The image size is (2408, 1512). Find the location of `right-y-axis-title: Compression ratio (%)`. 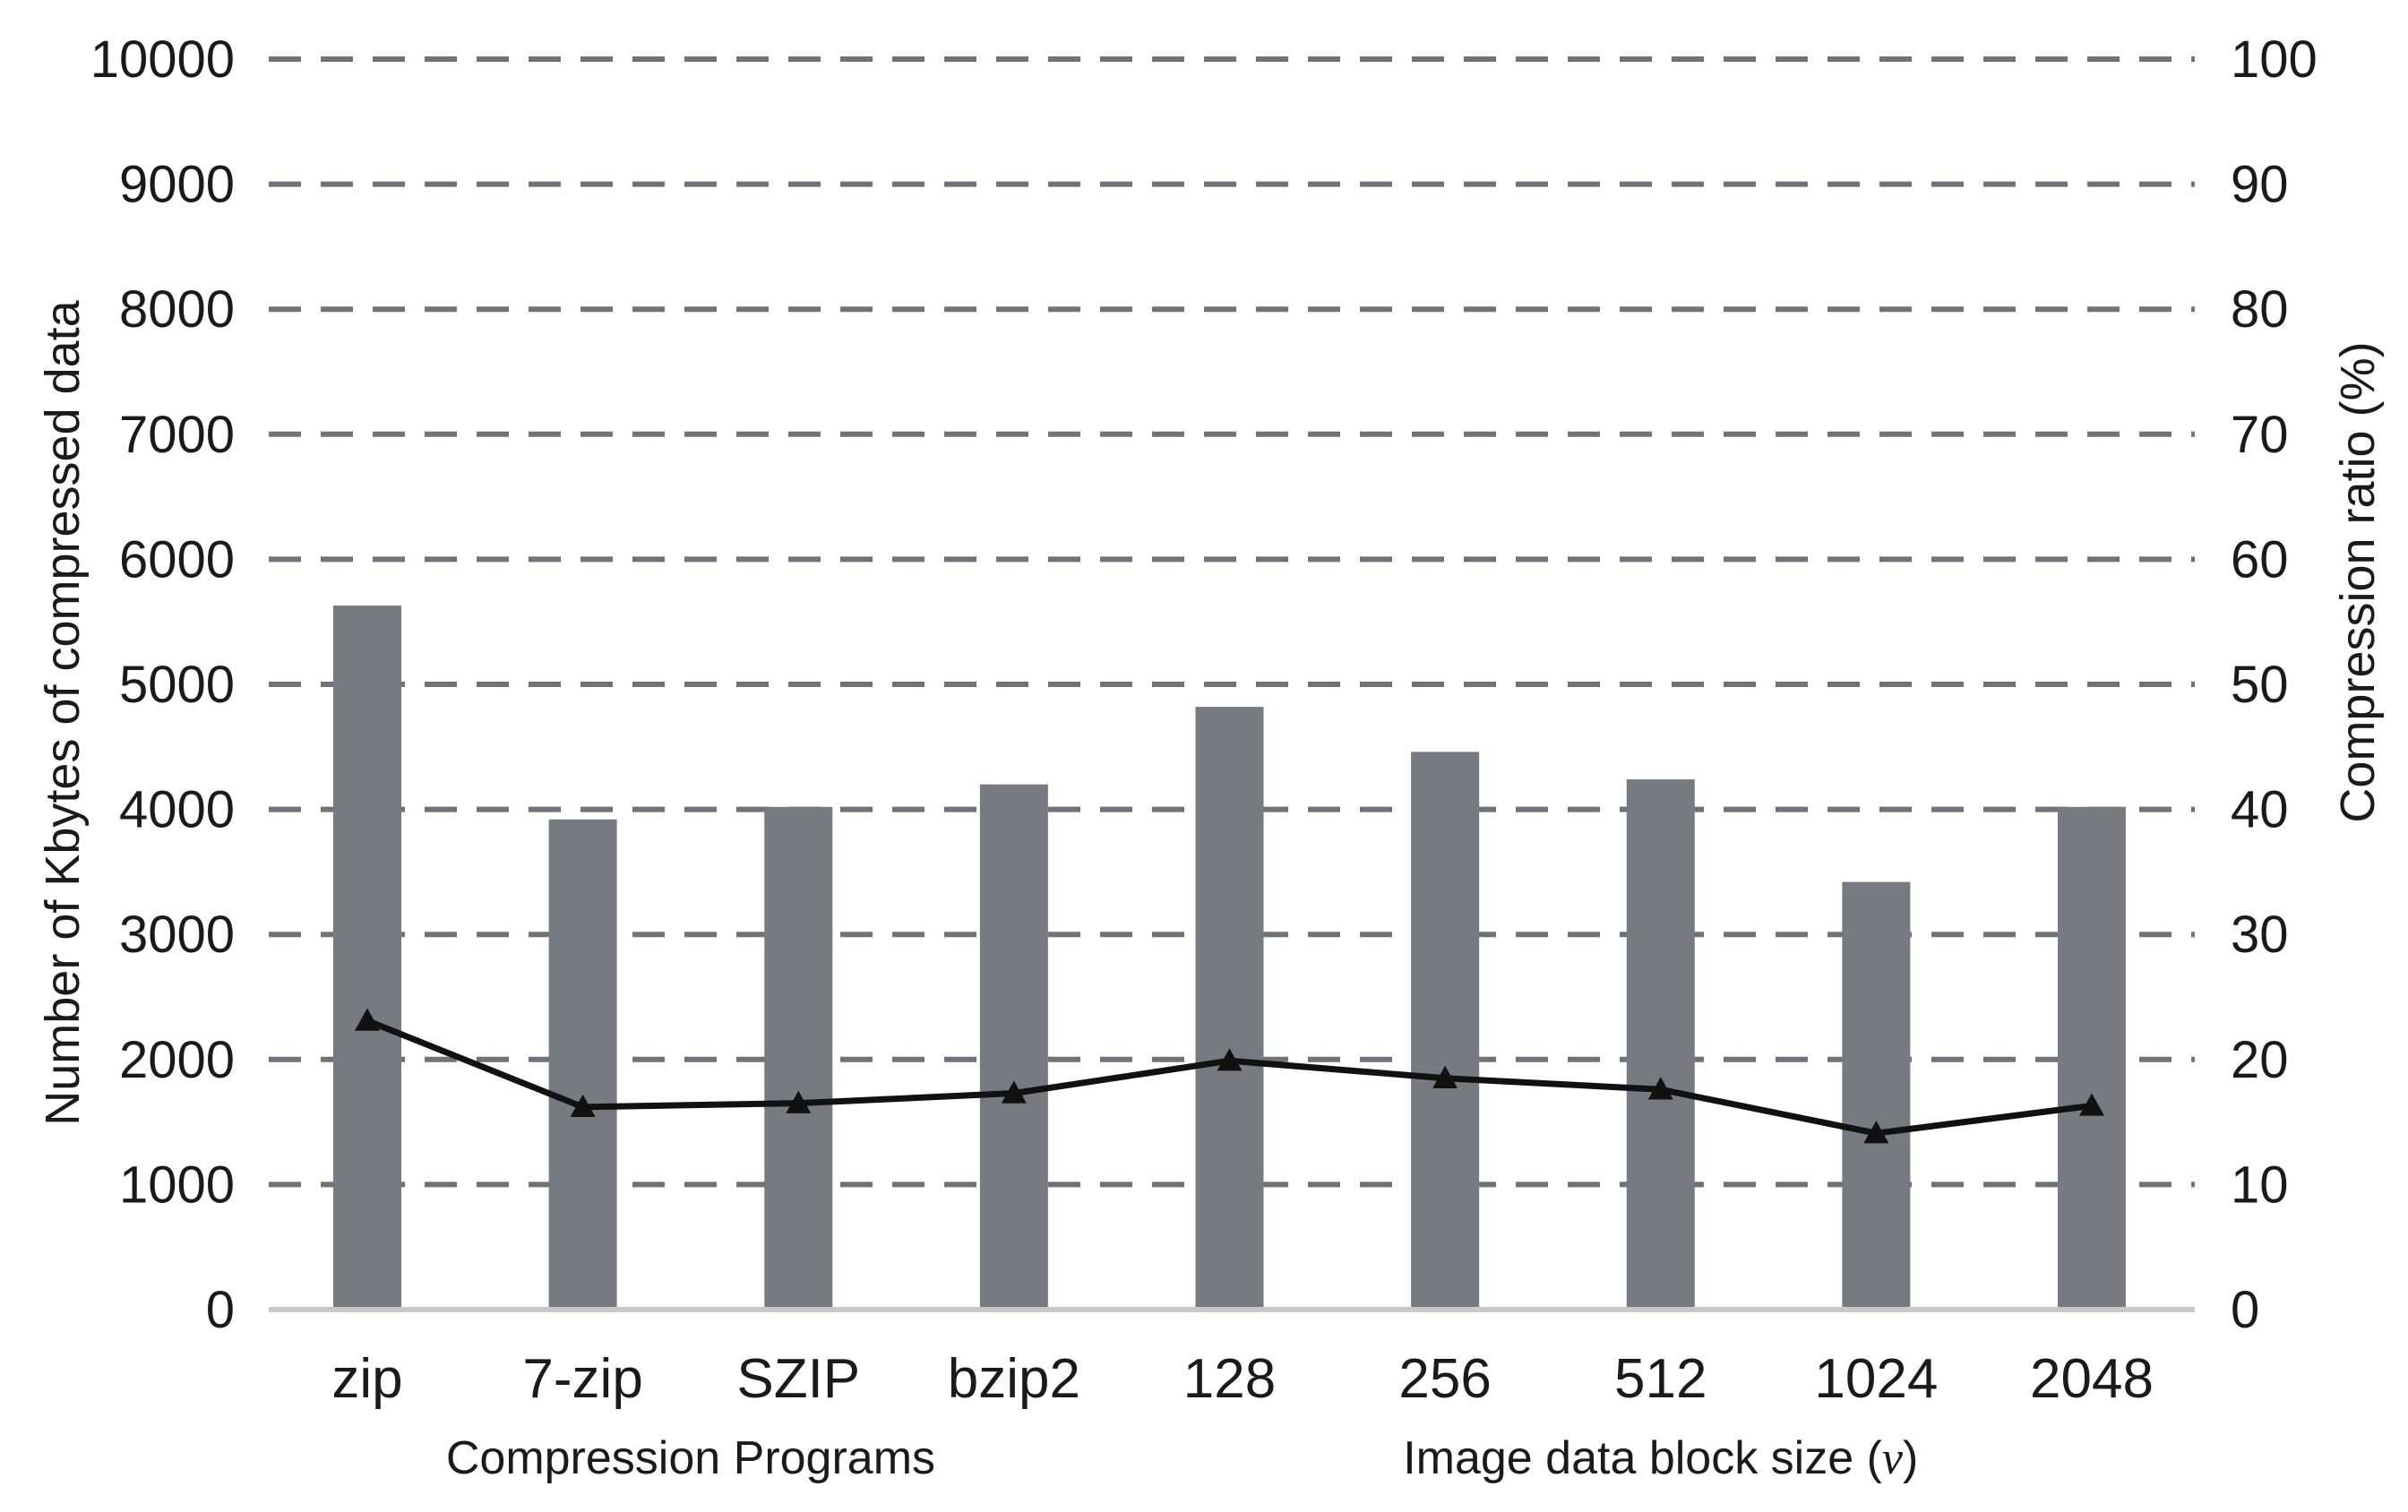

right-y-axis-title: Compression ratio (%) is located at coordinates (2358, 582).